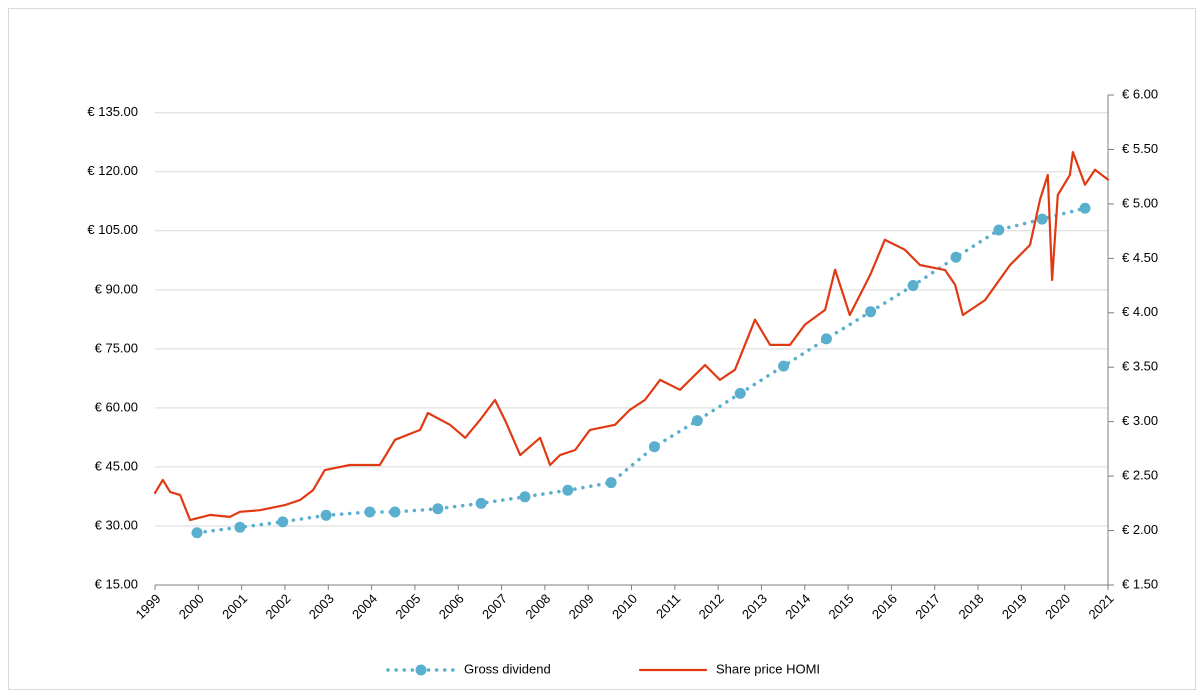 This screenshot has height=698, width=1204. What do you see at coordinates (507, 668) in the screenshot?
I see `legend-label: Gross dividend` at bounding box center [507, 668].